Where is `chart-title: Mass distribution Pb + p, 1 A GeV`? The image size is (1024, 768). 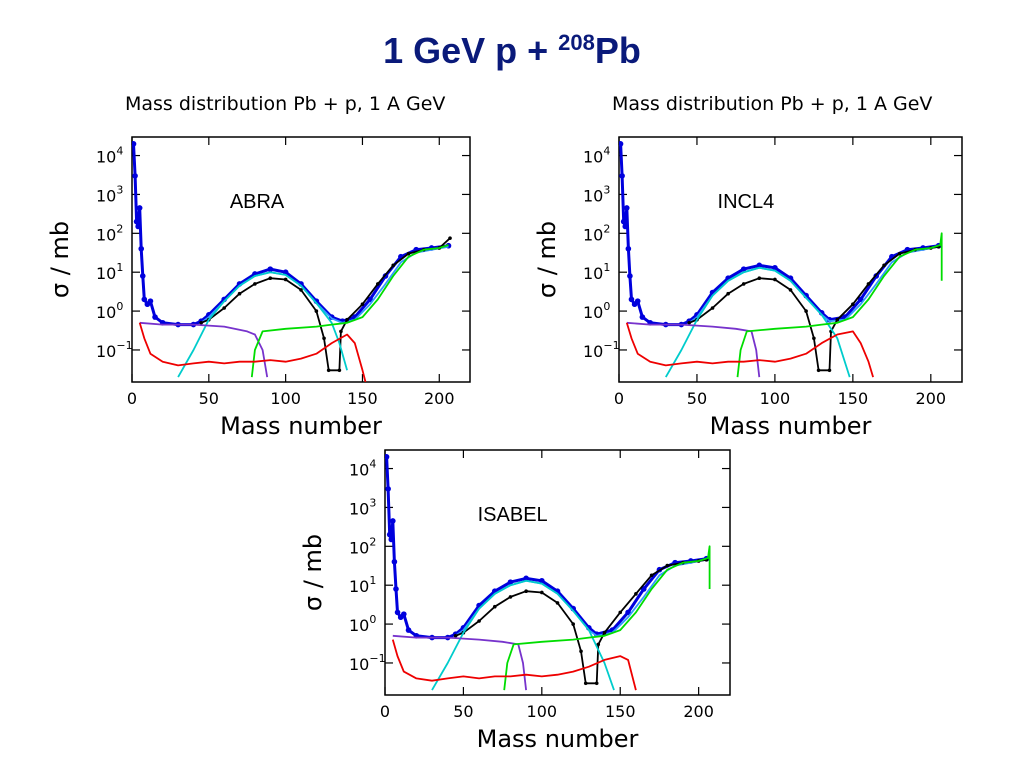
chart-title: Mass distribution Pb + p, 1 A GeV is located at coordinates (285, 104).